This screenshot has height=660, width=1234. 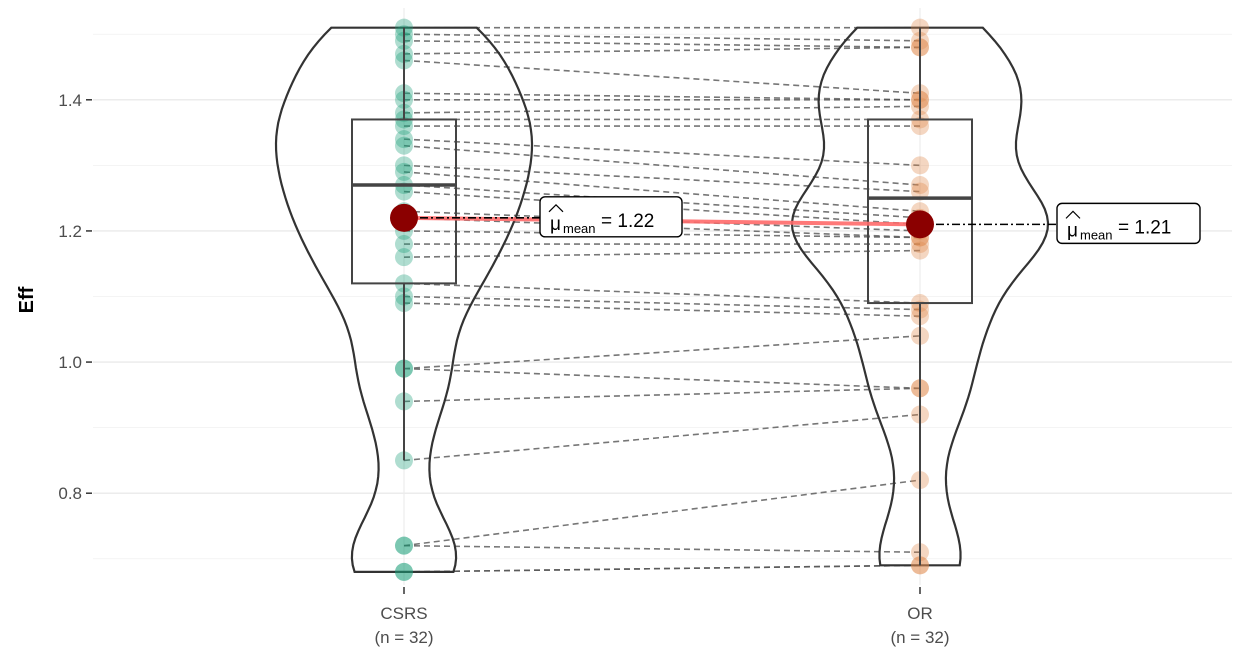 What do you see at coordinates (27, 299) in the screenshot?
I see `y-axis-title: Eff` at bounding box center [27, 299].